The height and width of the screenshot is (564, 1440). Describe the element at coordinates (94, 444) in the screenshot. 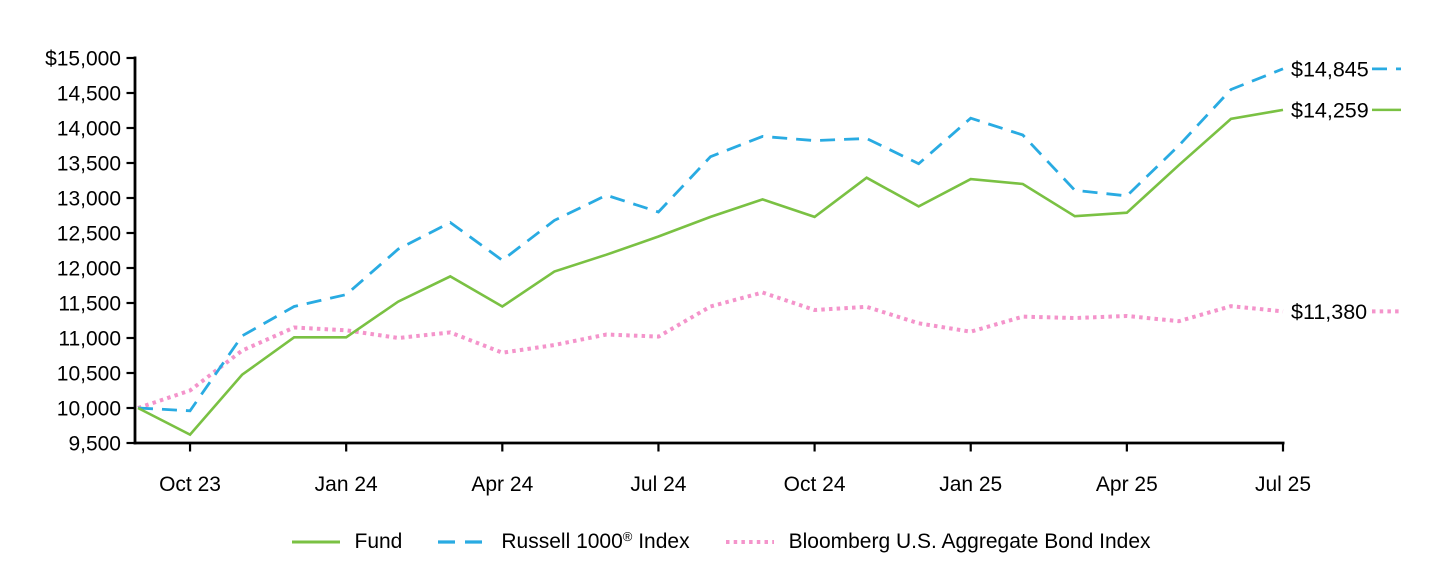

I see `y-axis-tick-label: 9,500` at that location.